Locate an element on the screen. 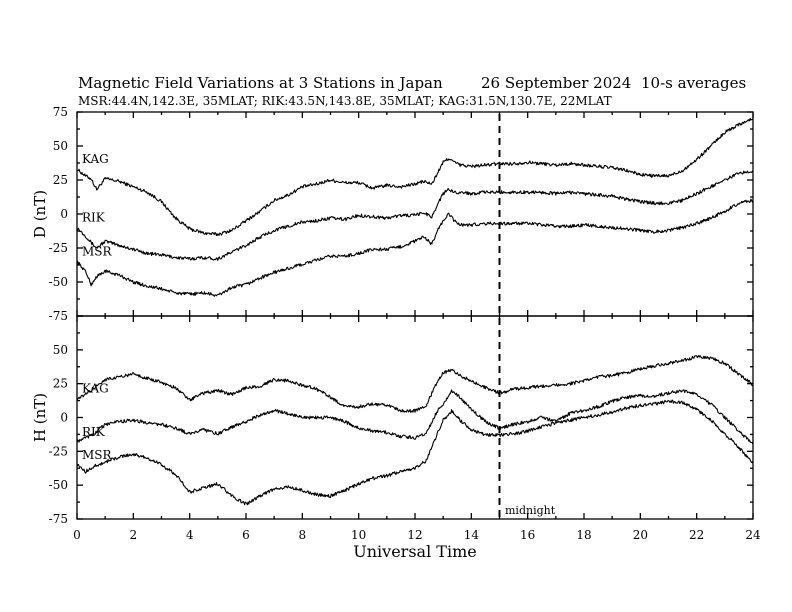 The height and width of the screenshot is (612, 792). x-tick-label: 22 is located at coordinates (696, 535).